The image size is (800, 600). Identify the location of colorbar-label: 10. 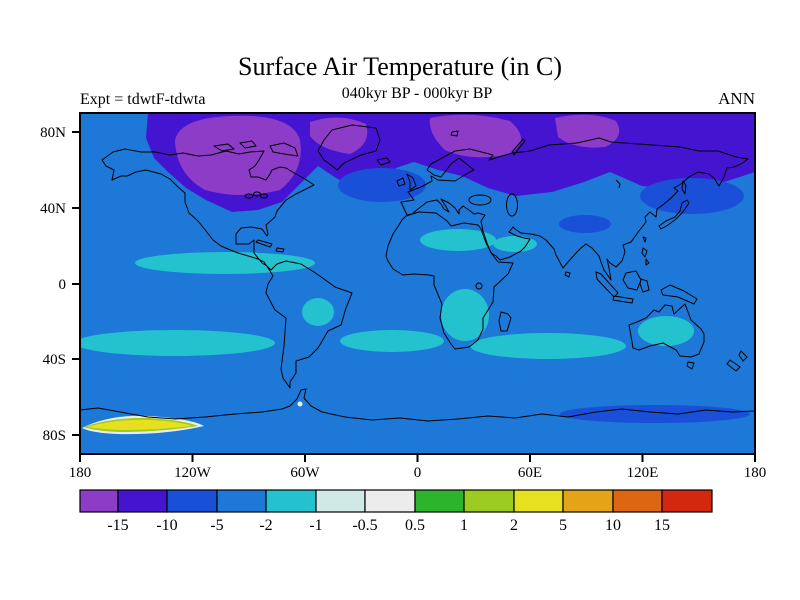
(613, 525).